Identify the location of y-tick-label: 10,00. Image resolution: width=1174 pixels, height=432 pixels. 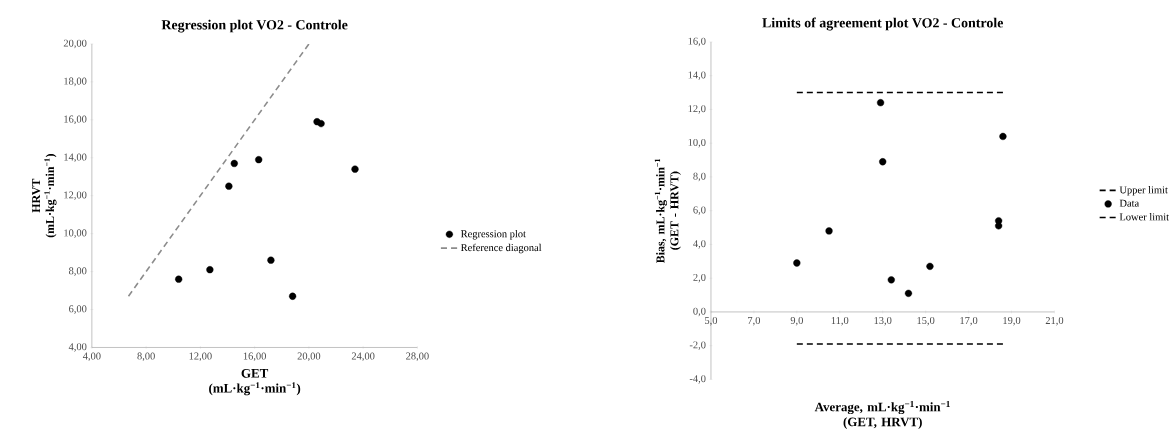
(75, 233).